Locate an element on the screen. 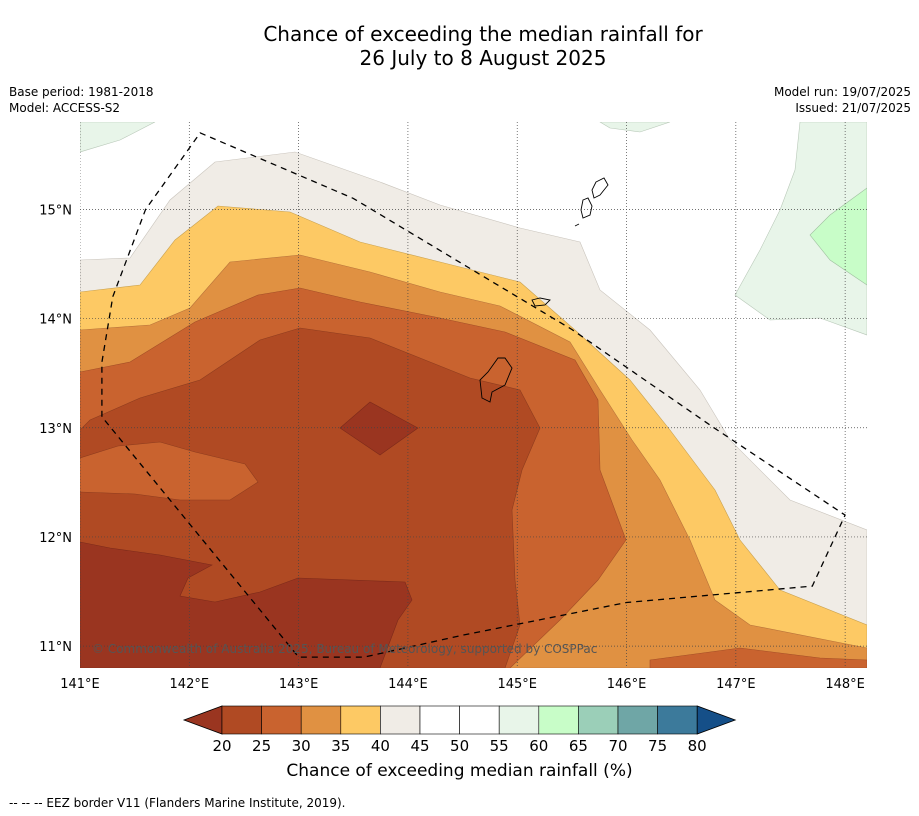 This screenshot has width=919, height=816. colorbar-tick-label: 55 is located at coordinates (499, 746).